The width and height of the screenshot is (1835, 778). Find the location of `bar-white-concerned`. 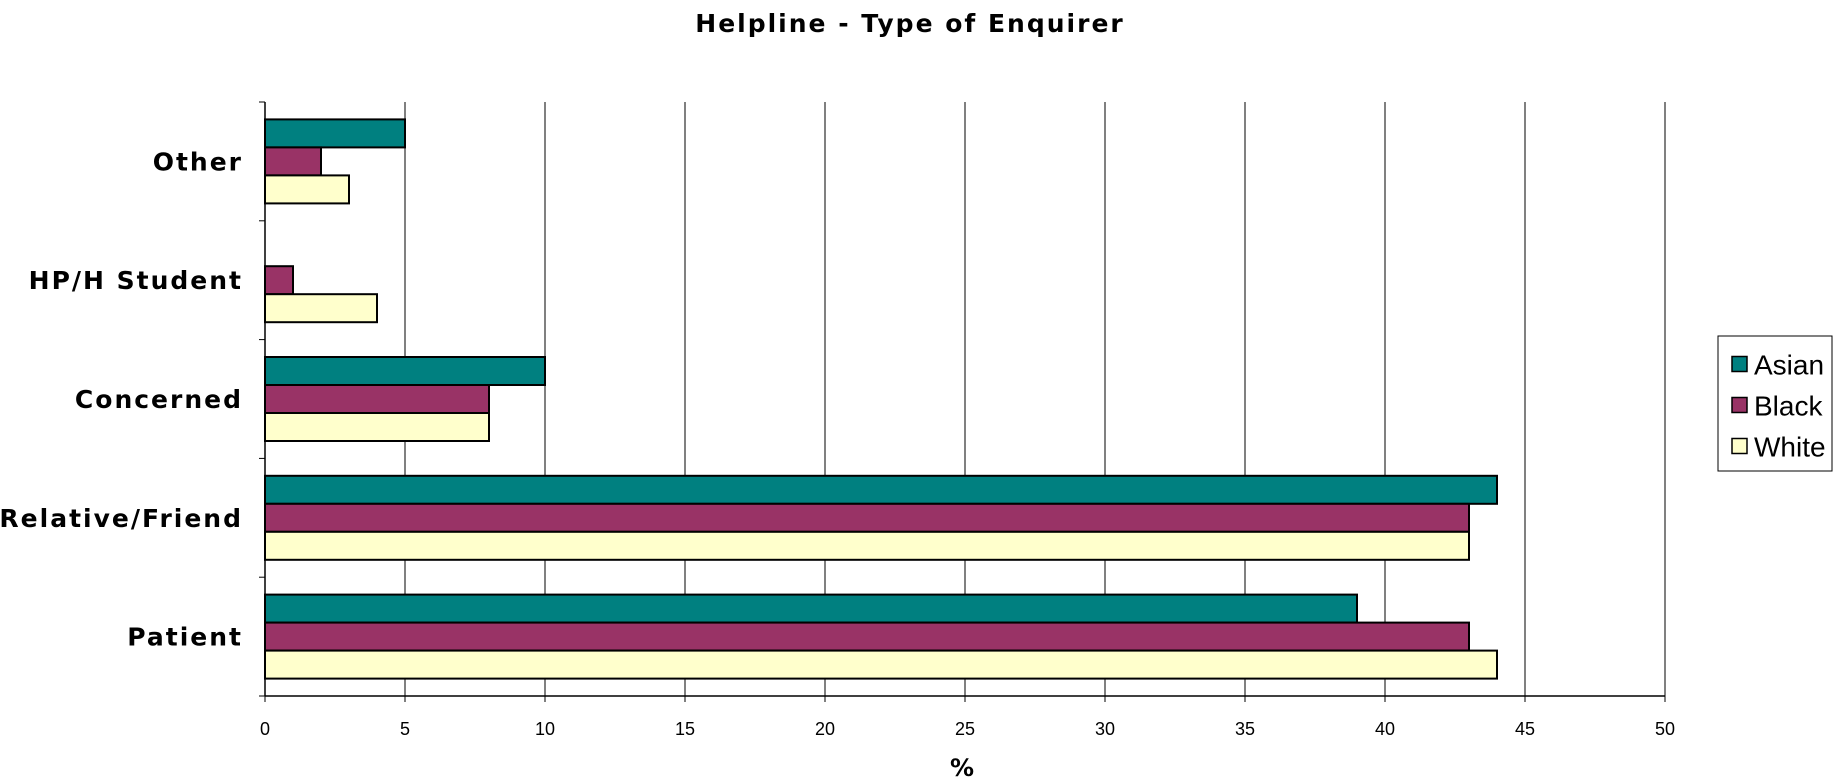

bar-white-concerned is located at coordinates (377, 427).